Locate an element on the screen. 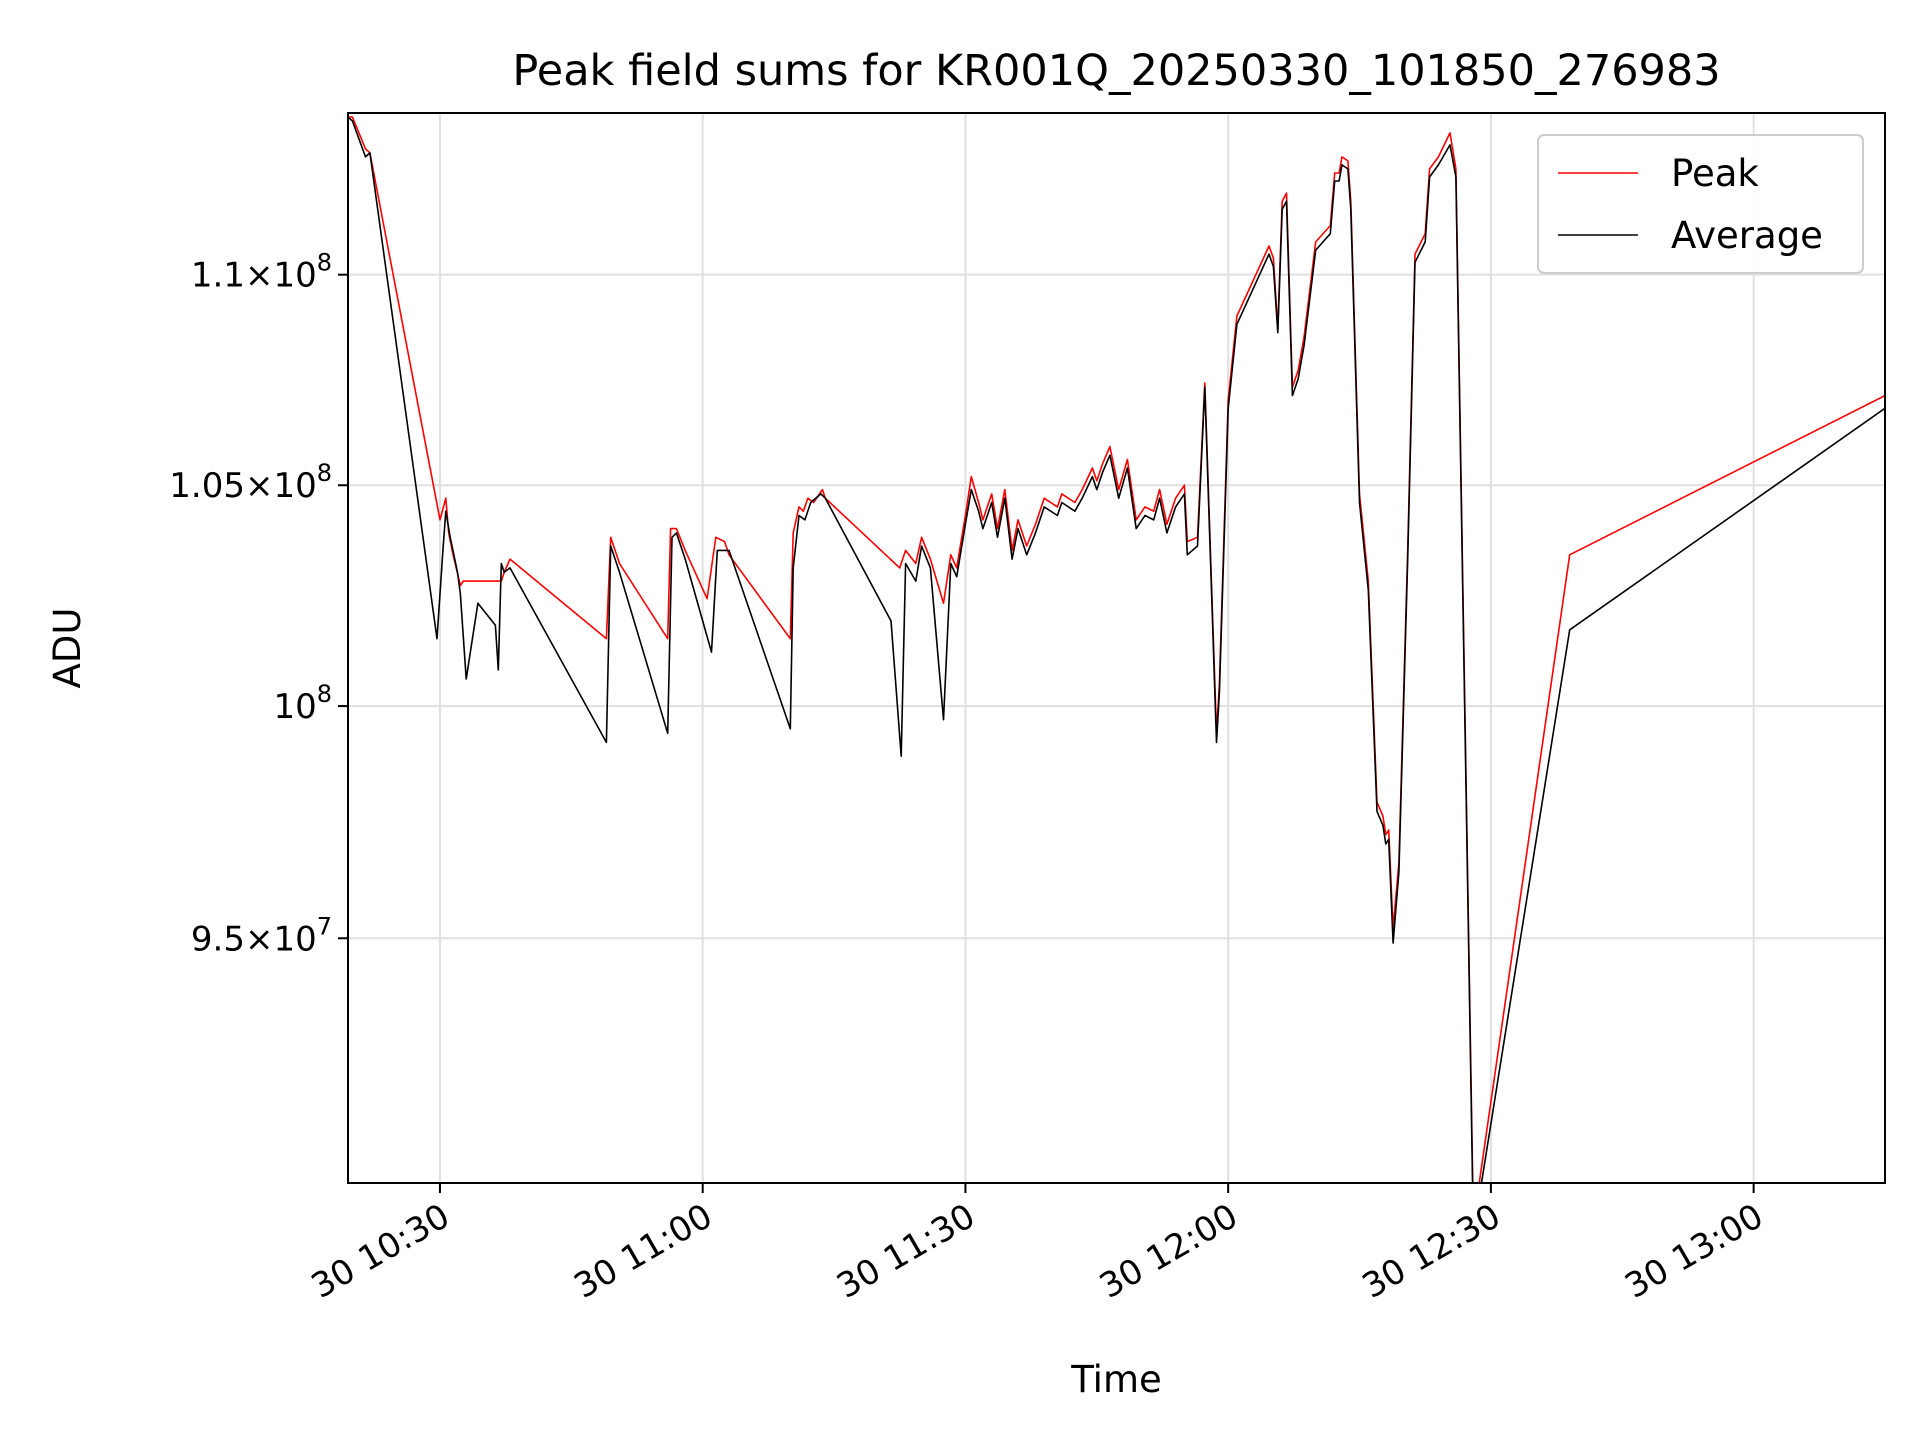  y-axis-label: ADU is located at coordinates (67, 648).